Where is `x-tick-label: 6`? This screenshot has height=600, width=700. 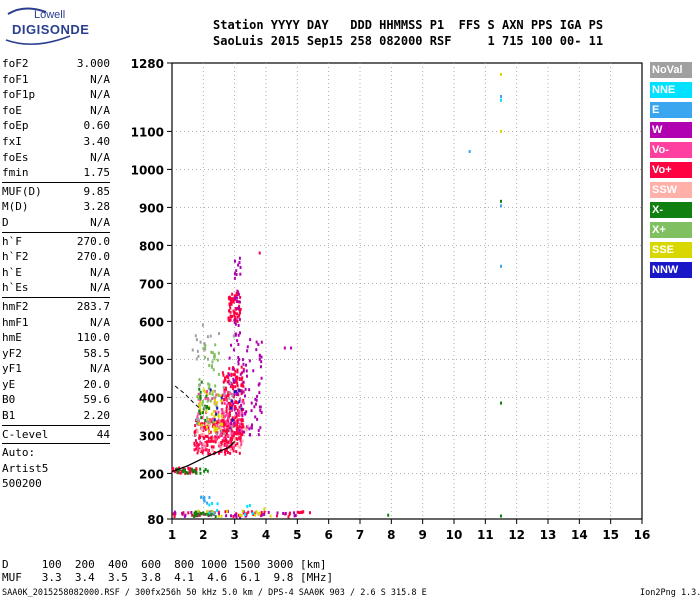 x-tick-label: 6 is located at coordinates (328, 535).